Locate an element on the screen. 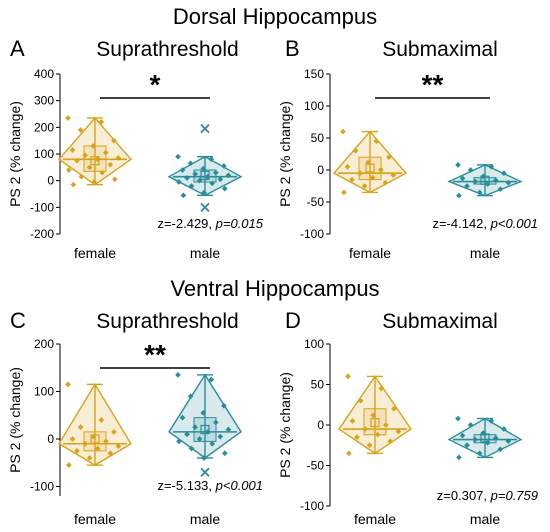 This screenshot has height=532, width=550. y-tick-label: 400 is located at coordinates (44, 74).